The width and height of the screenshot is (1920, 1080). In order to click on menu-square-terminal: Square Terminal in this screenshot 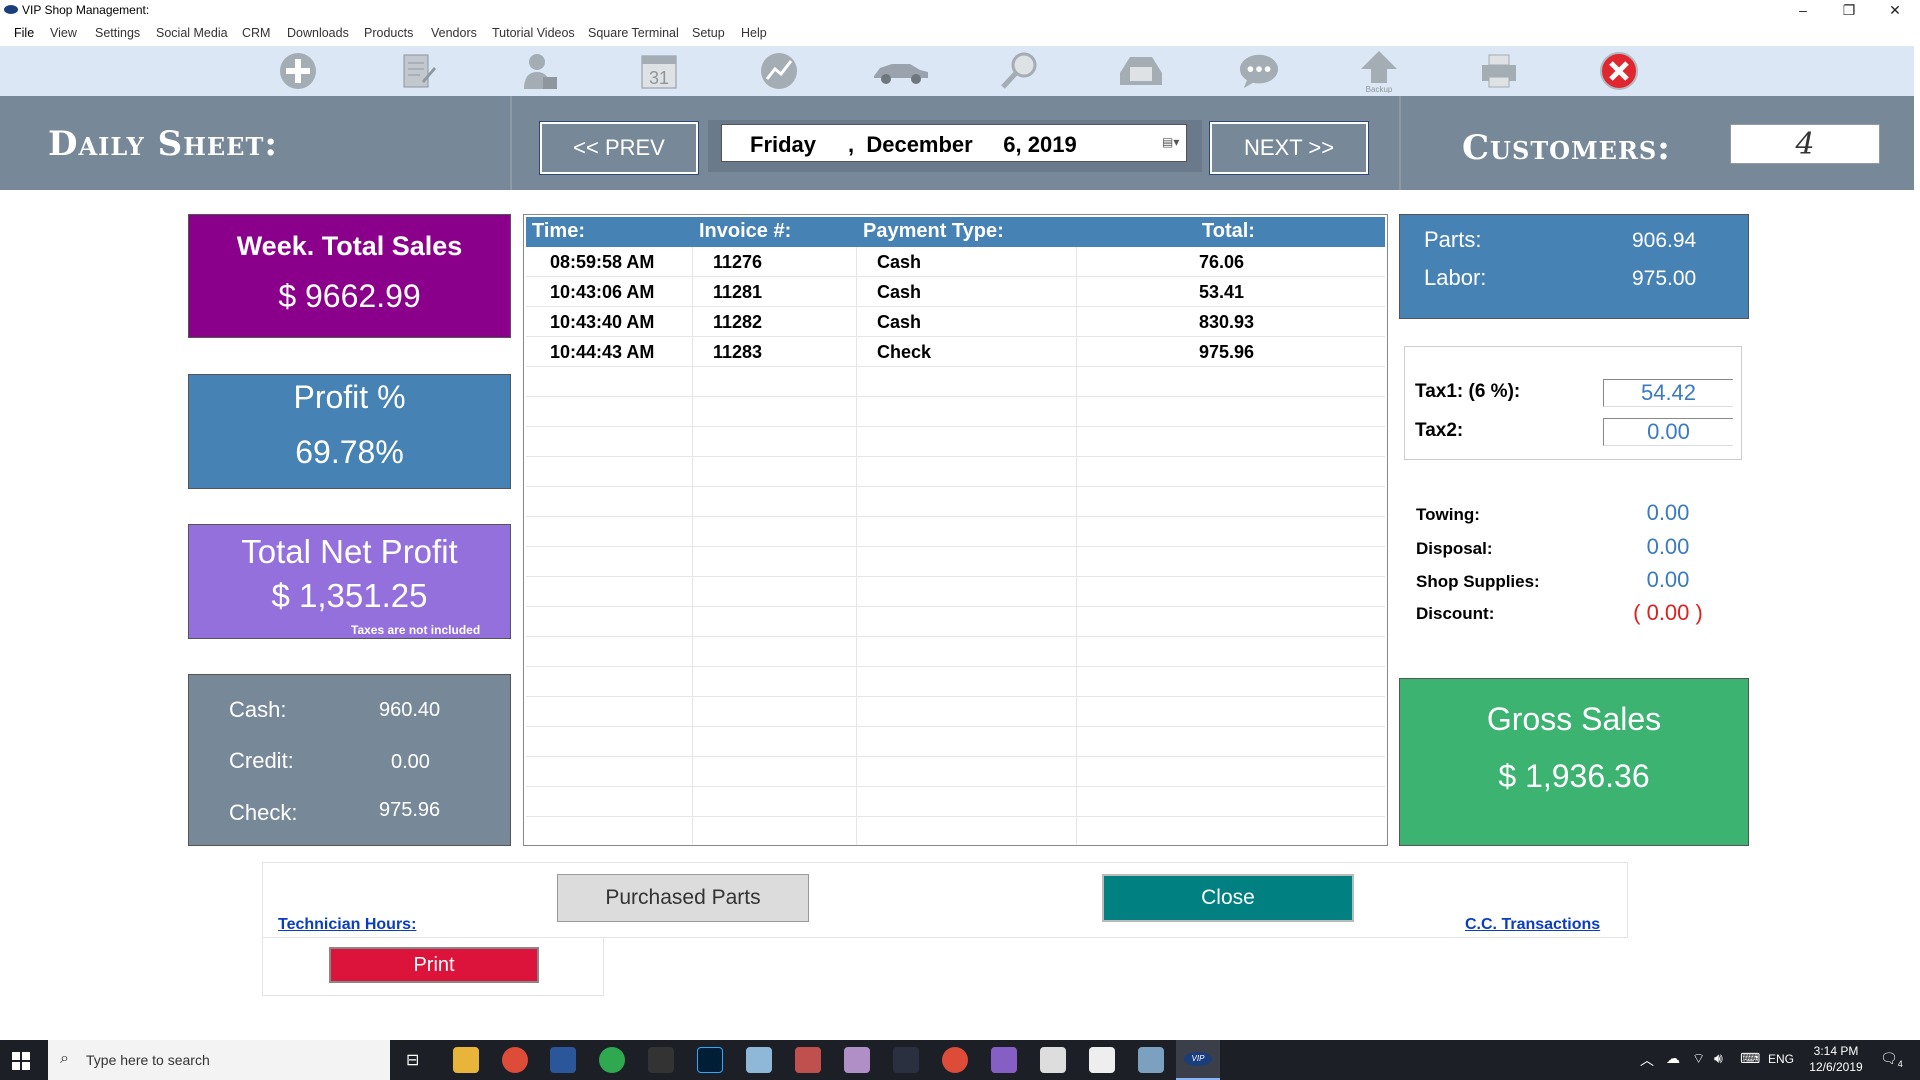, I will do `click(633, 33)`.